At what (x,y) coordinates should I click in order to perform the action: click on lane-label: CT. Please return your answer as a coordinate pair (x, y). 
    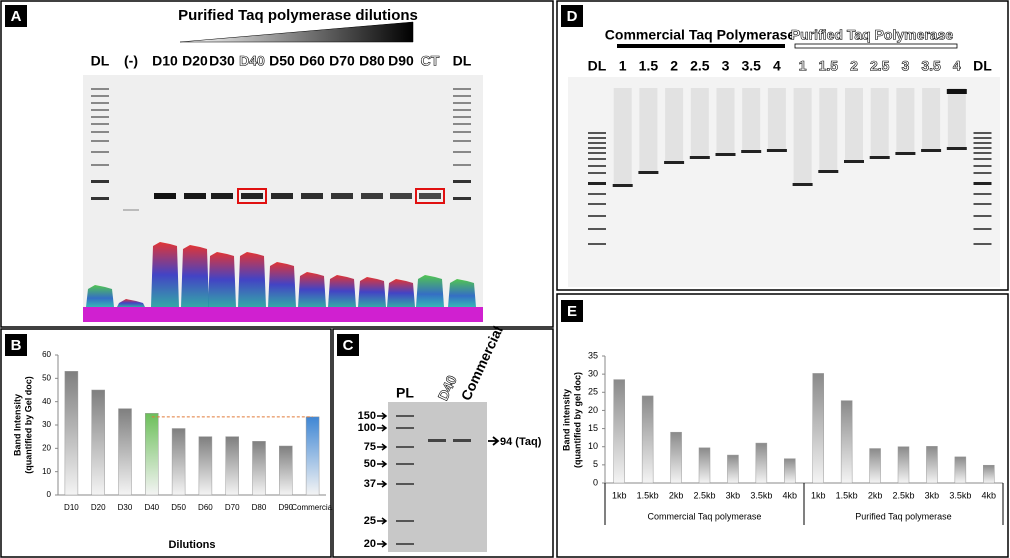
    Looking at the image, I should click on (430, 61).